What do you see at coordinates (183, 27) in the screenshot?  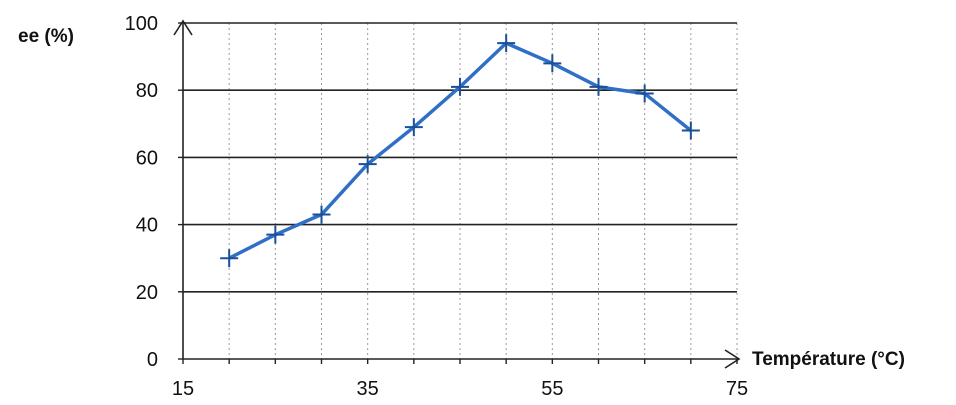 I see `y-axis-arrow` at bounding box center [183, 27].